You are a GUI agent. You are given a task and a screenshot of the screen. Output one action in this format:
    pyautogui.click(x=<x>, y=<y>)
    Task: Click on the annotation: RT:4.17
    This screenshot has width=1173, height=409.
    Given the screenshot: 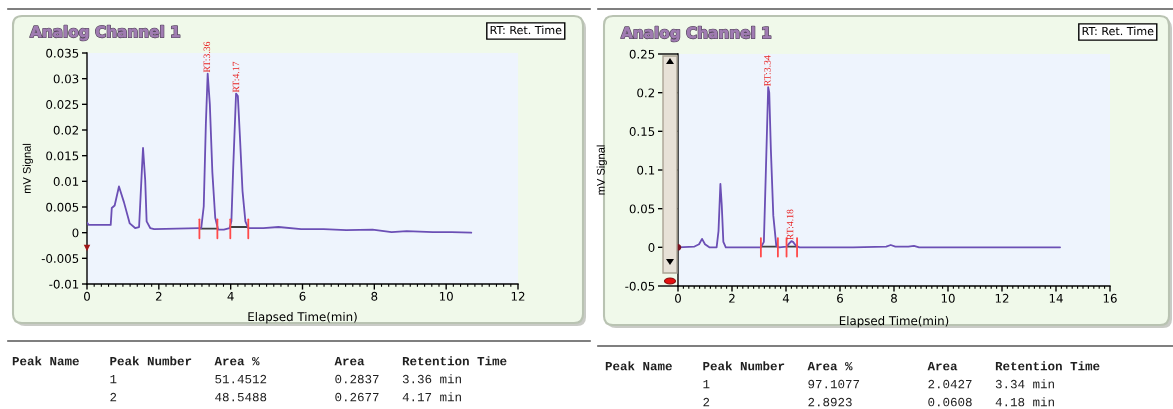 What is the action you would take?
    pyautogui.click(x=236, y=77)
    